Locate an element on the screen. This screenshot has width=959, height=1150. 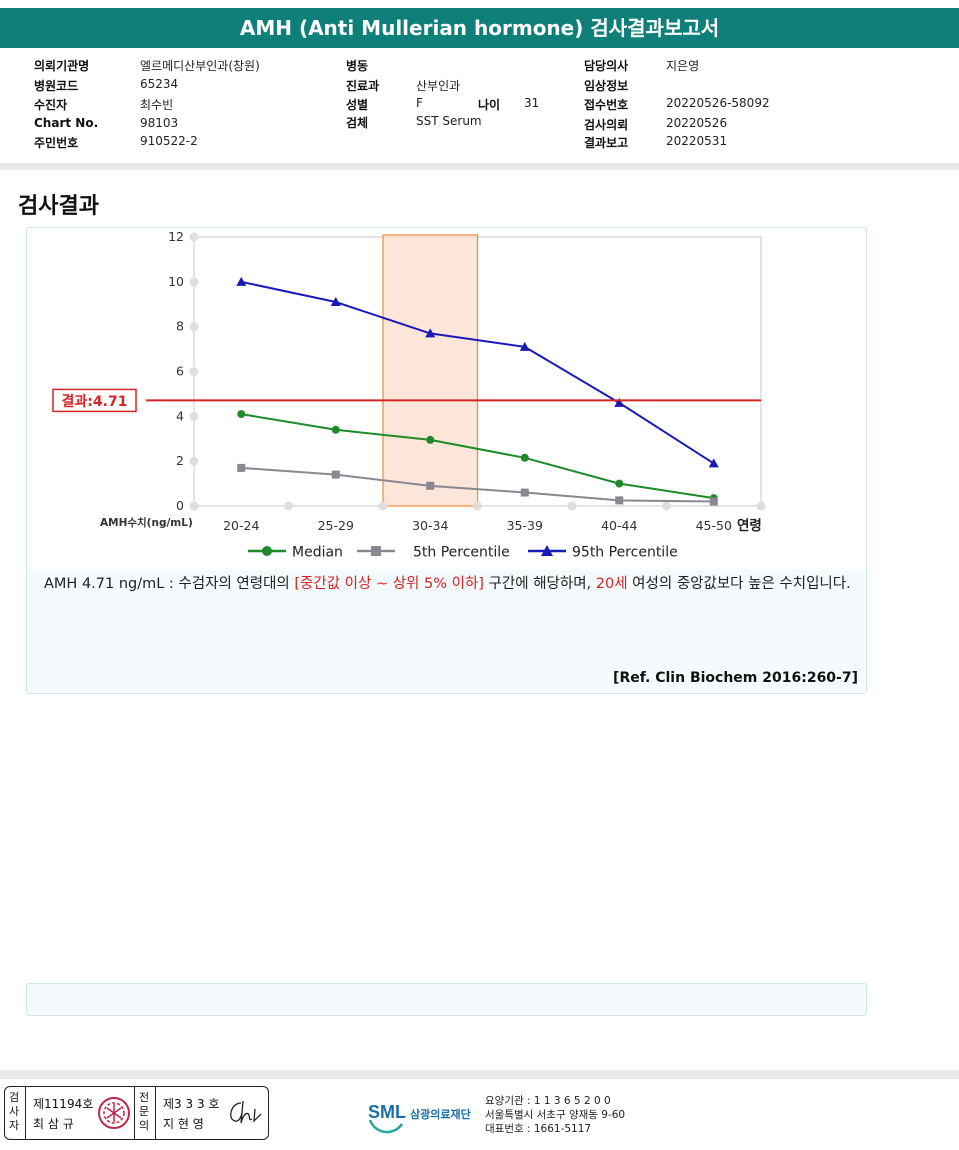
x-tick-label: 25-29 is located at coordinates (336, 525).